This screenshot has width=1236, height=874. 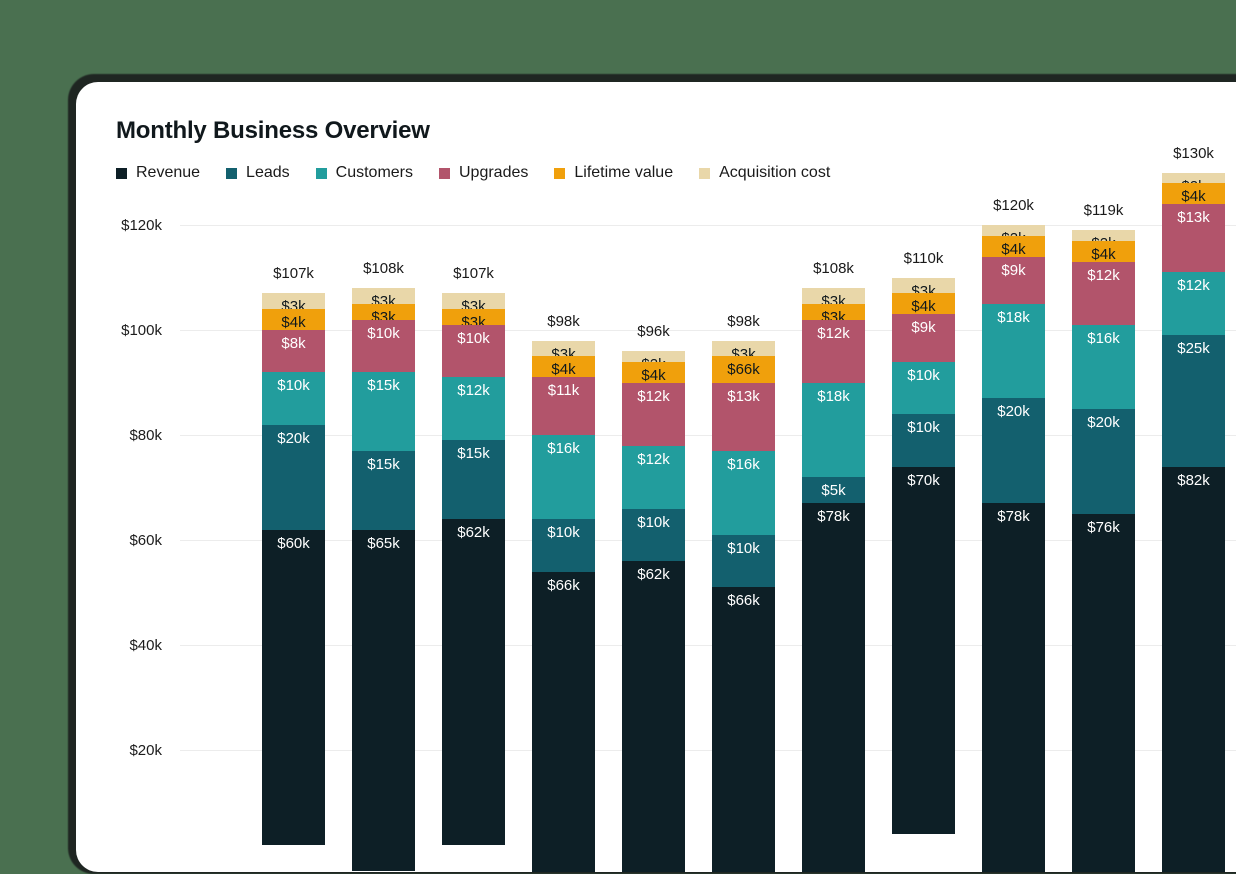 What do you see at coordinates (383, 700) in the screenshot?
I see `bar-segment-revenue: $65k` at bounding box center [383, 700].